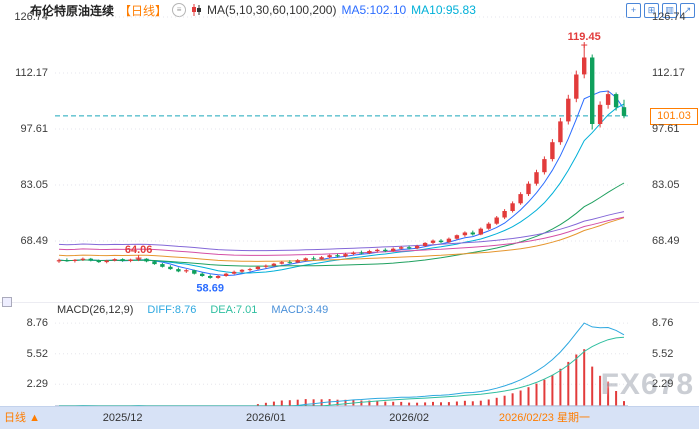 The image size is (699, 429). What do you see at coordinates (341, 236) in the screenshot?
I see `ma100-line` at bounding box center [341, 236].